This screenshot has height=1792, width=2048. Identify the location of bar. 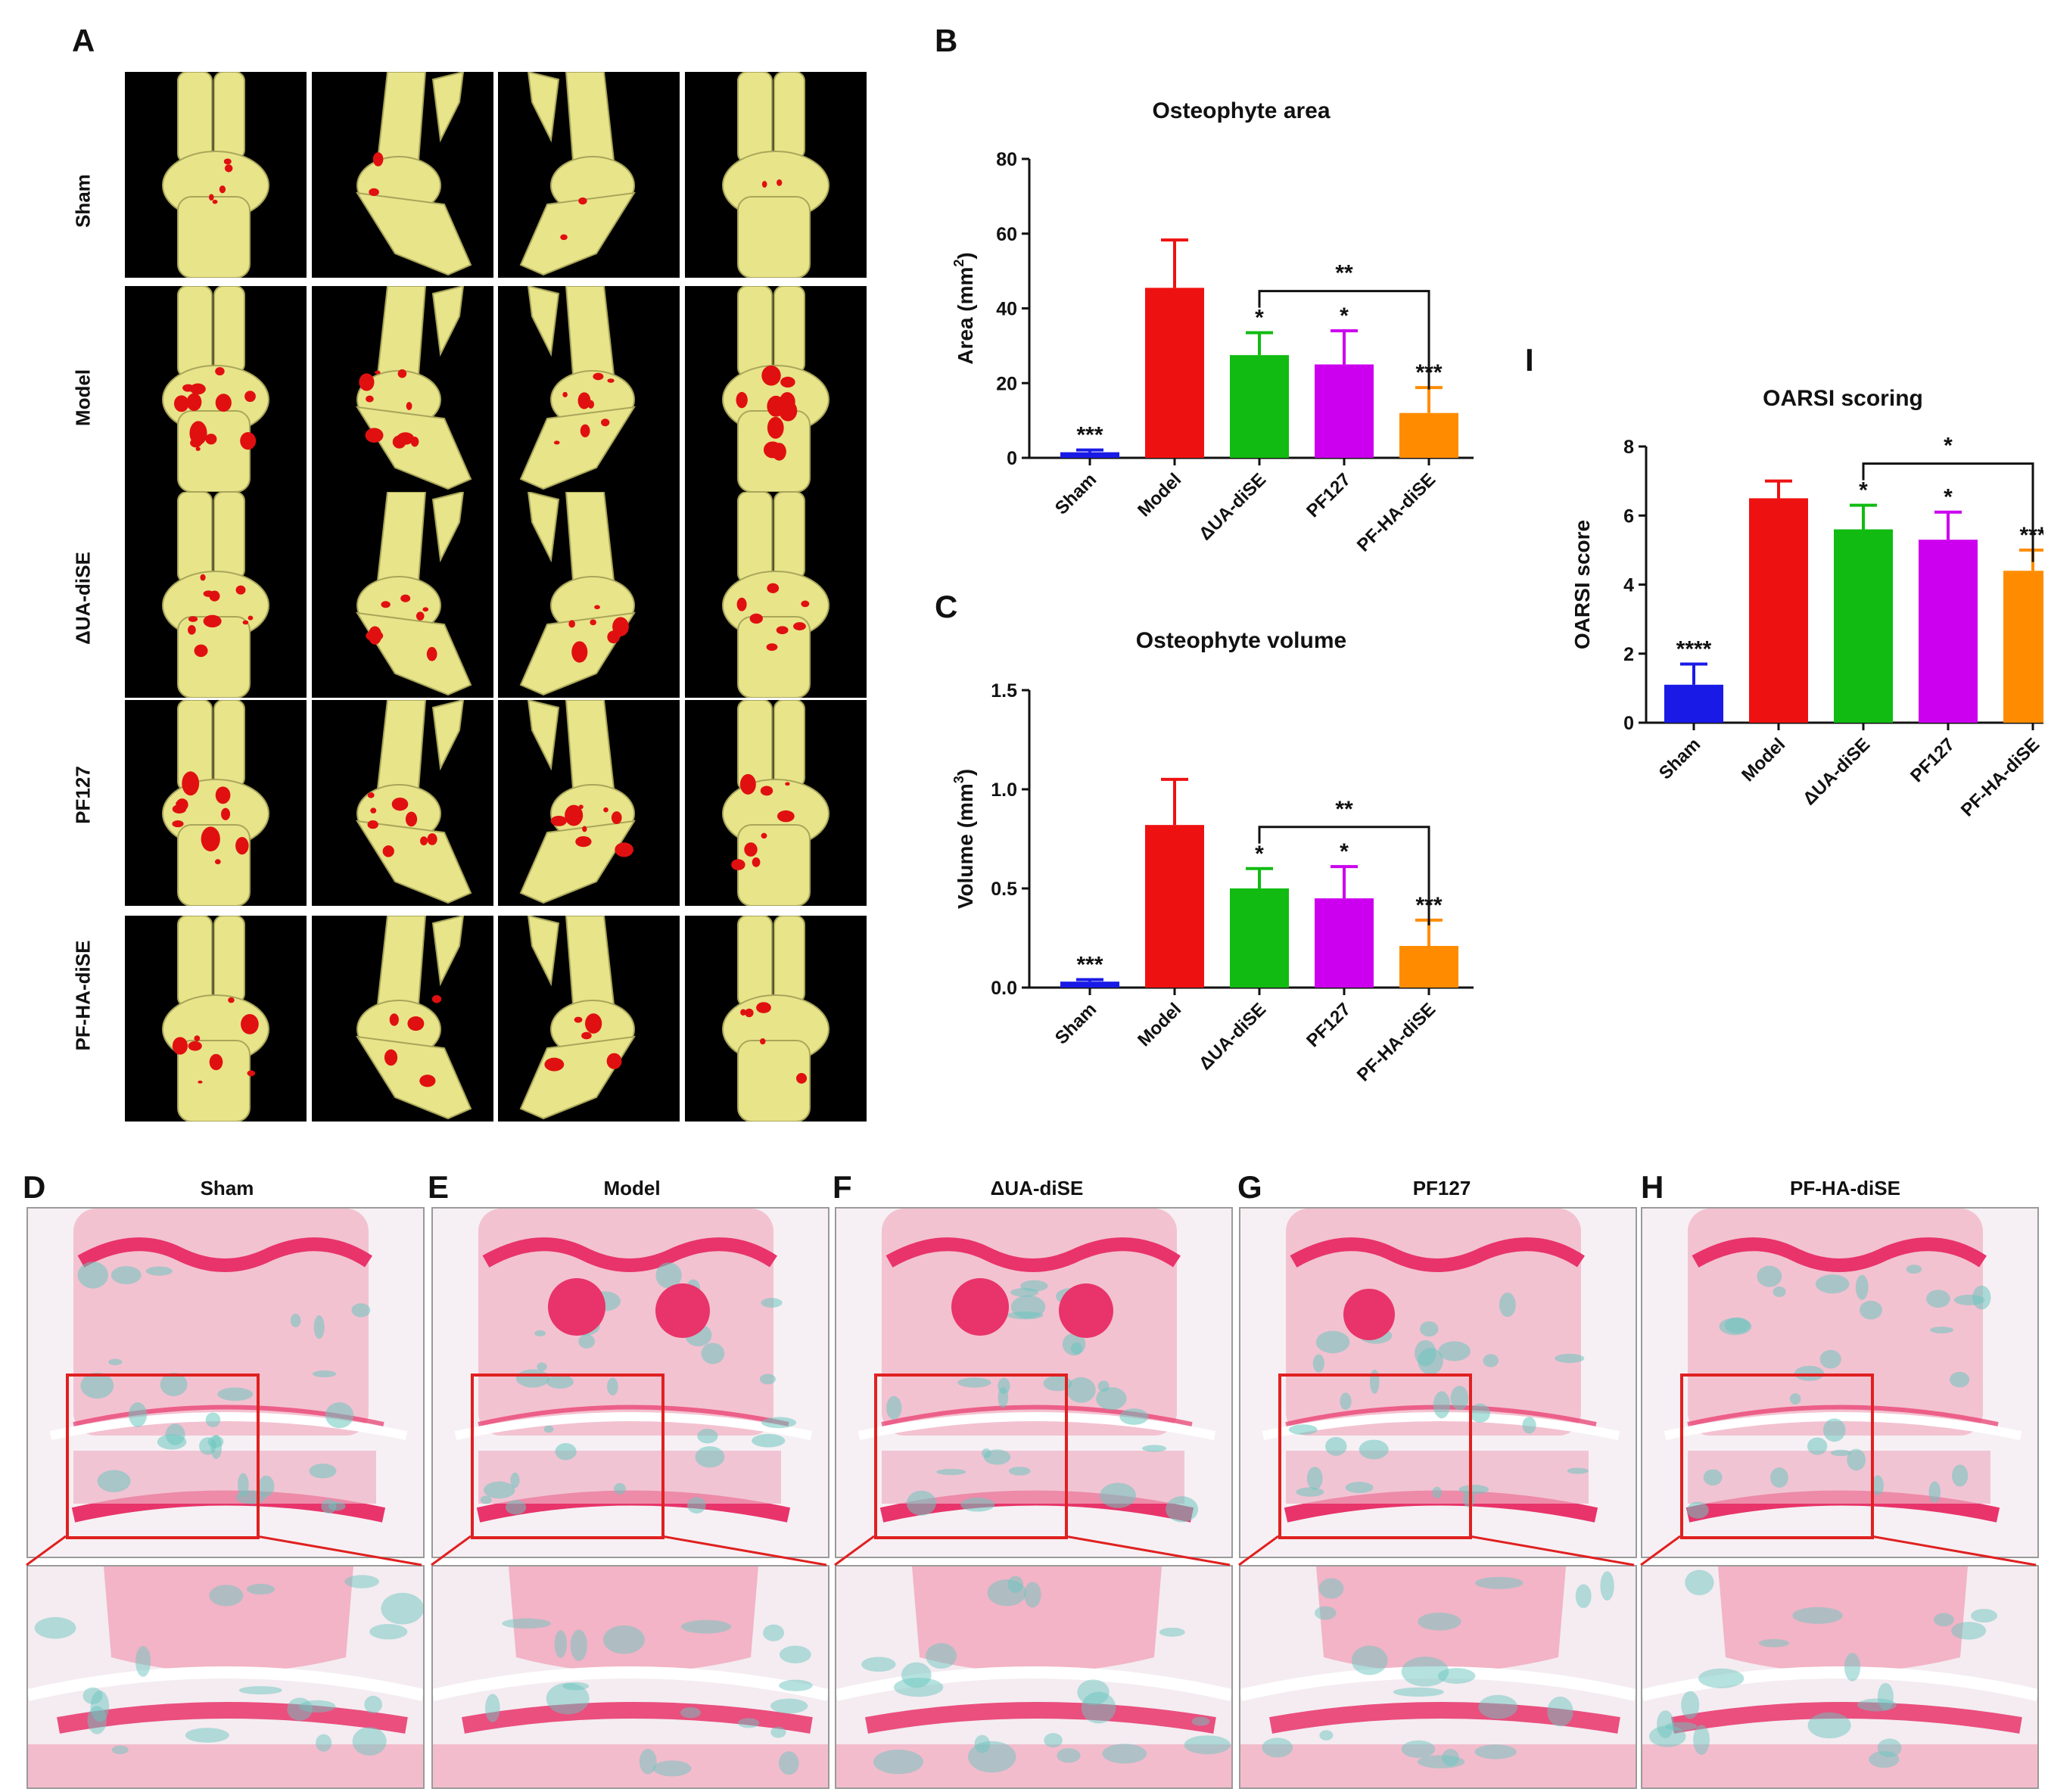
(1693, 703).